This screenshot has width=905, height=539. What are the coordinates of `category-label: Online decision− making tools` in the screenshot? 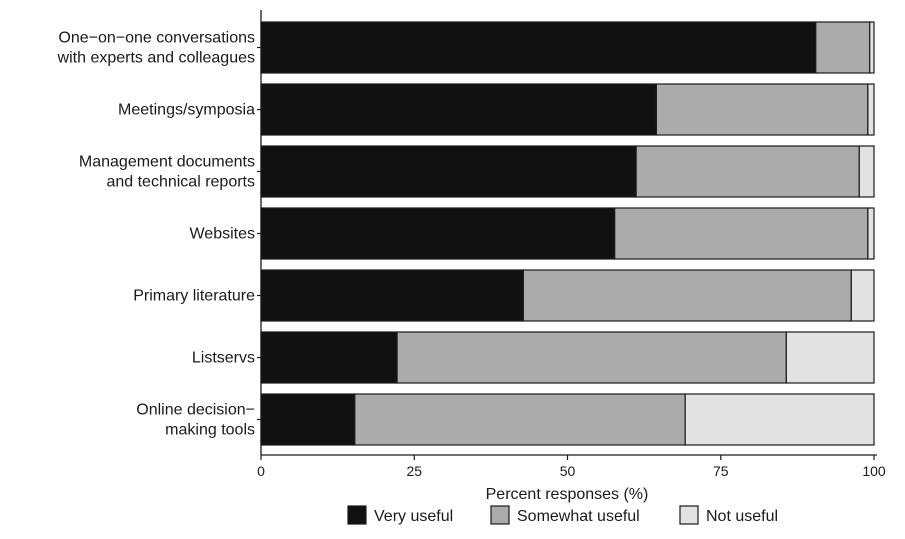 It's located at (195, 420).